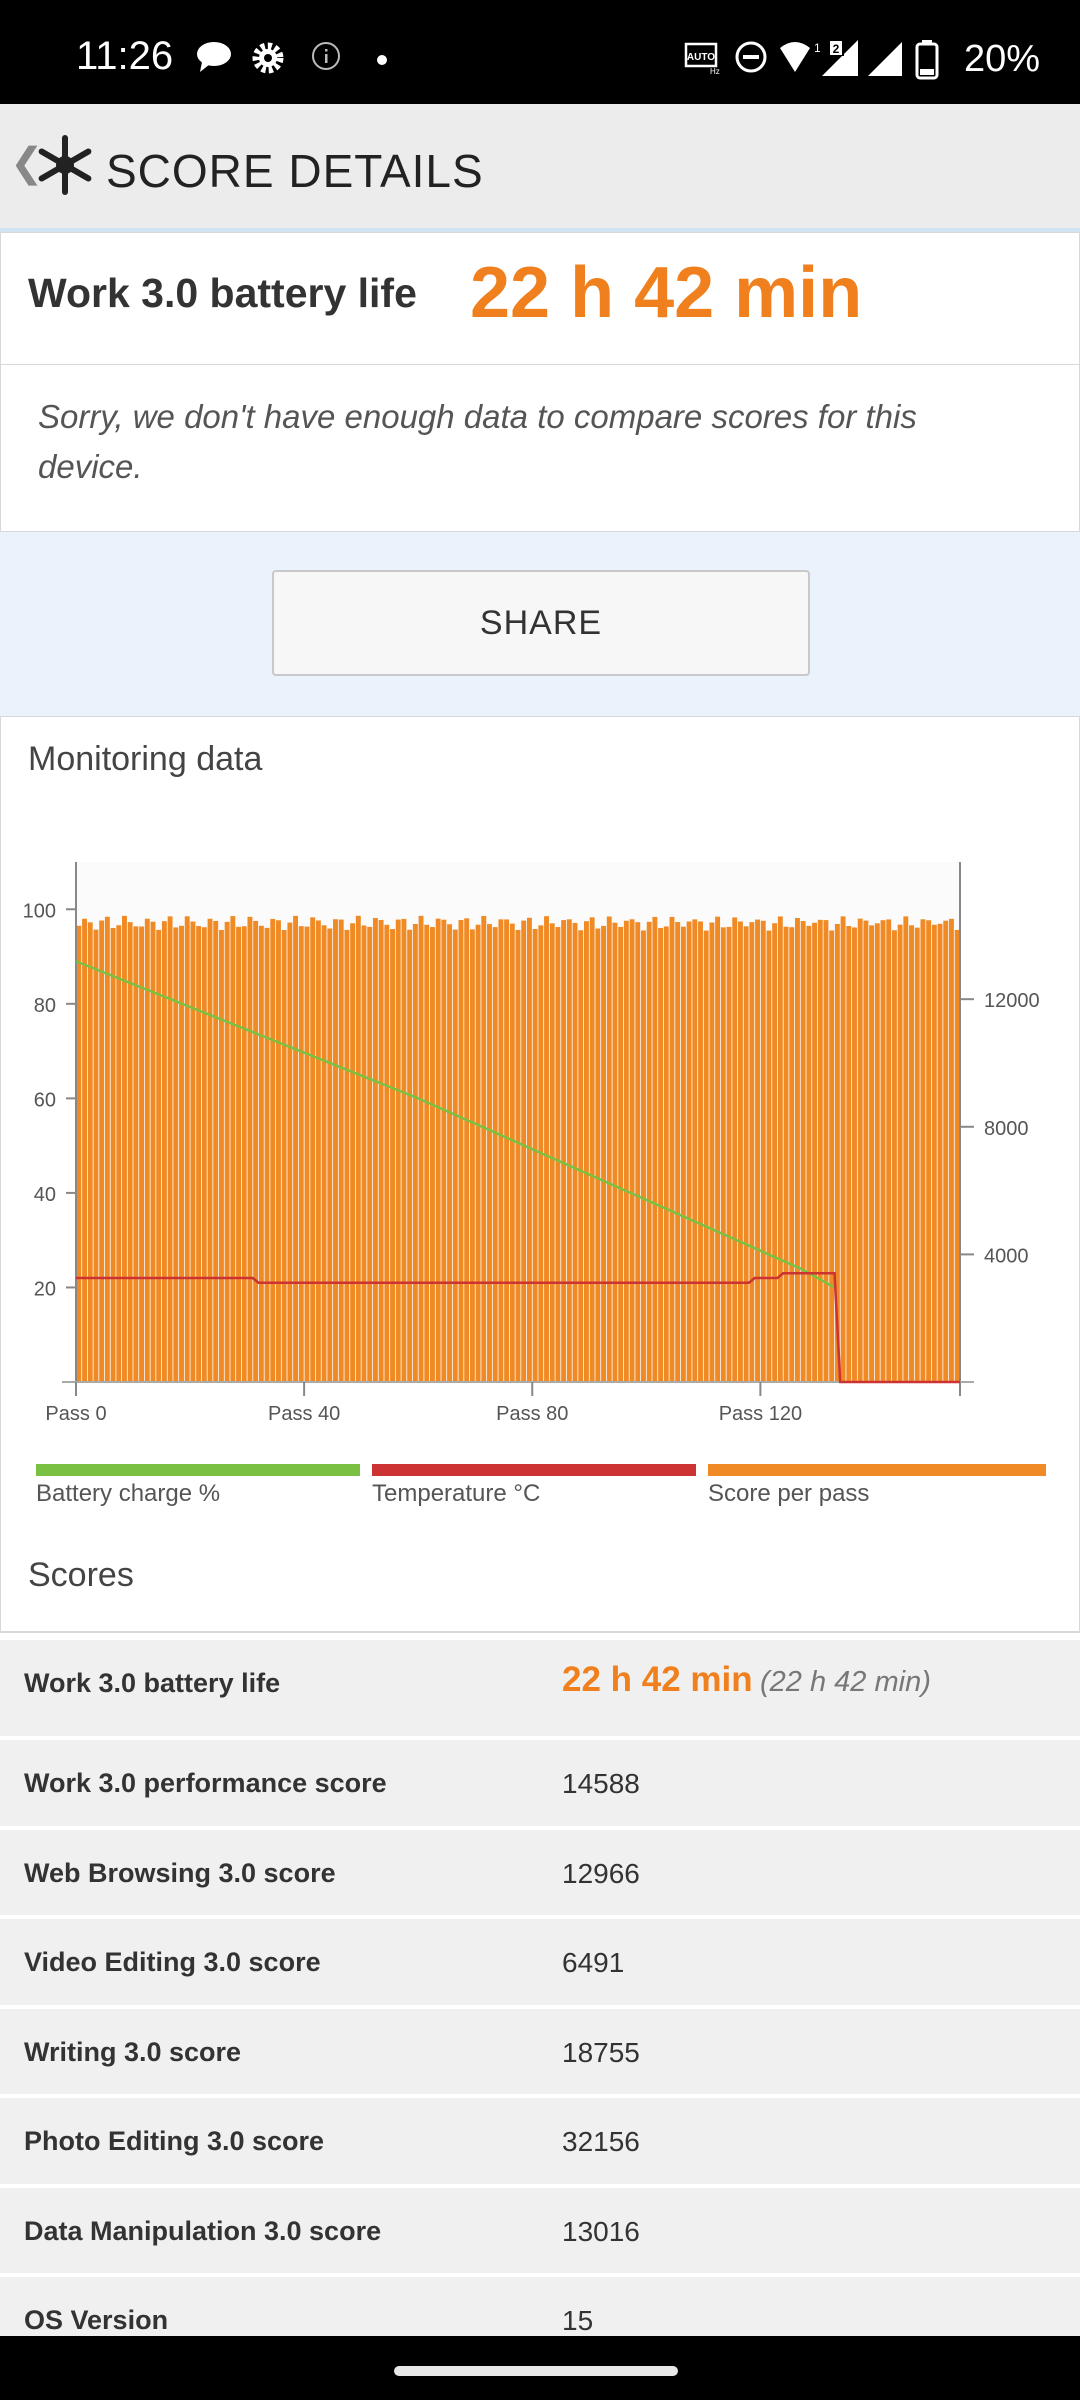 The height and width of the screenshot is (2400, 1080). I want to click on info-icon, so click(326, 56).